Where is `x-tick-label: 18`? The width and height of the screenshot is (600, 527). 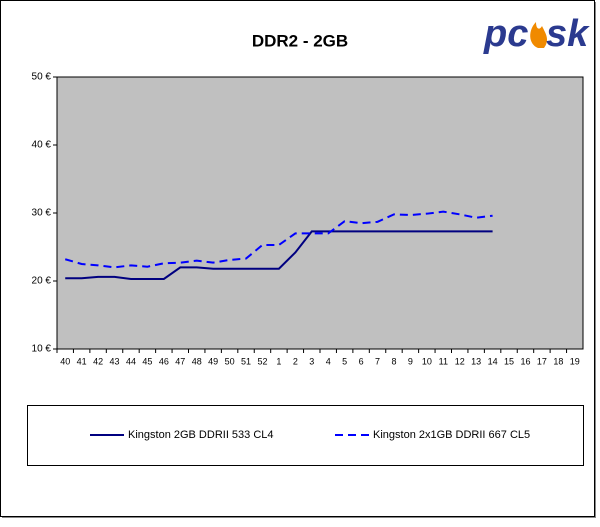 x-tick-label: 18 is located at coordinates (558, 361).